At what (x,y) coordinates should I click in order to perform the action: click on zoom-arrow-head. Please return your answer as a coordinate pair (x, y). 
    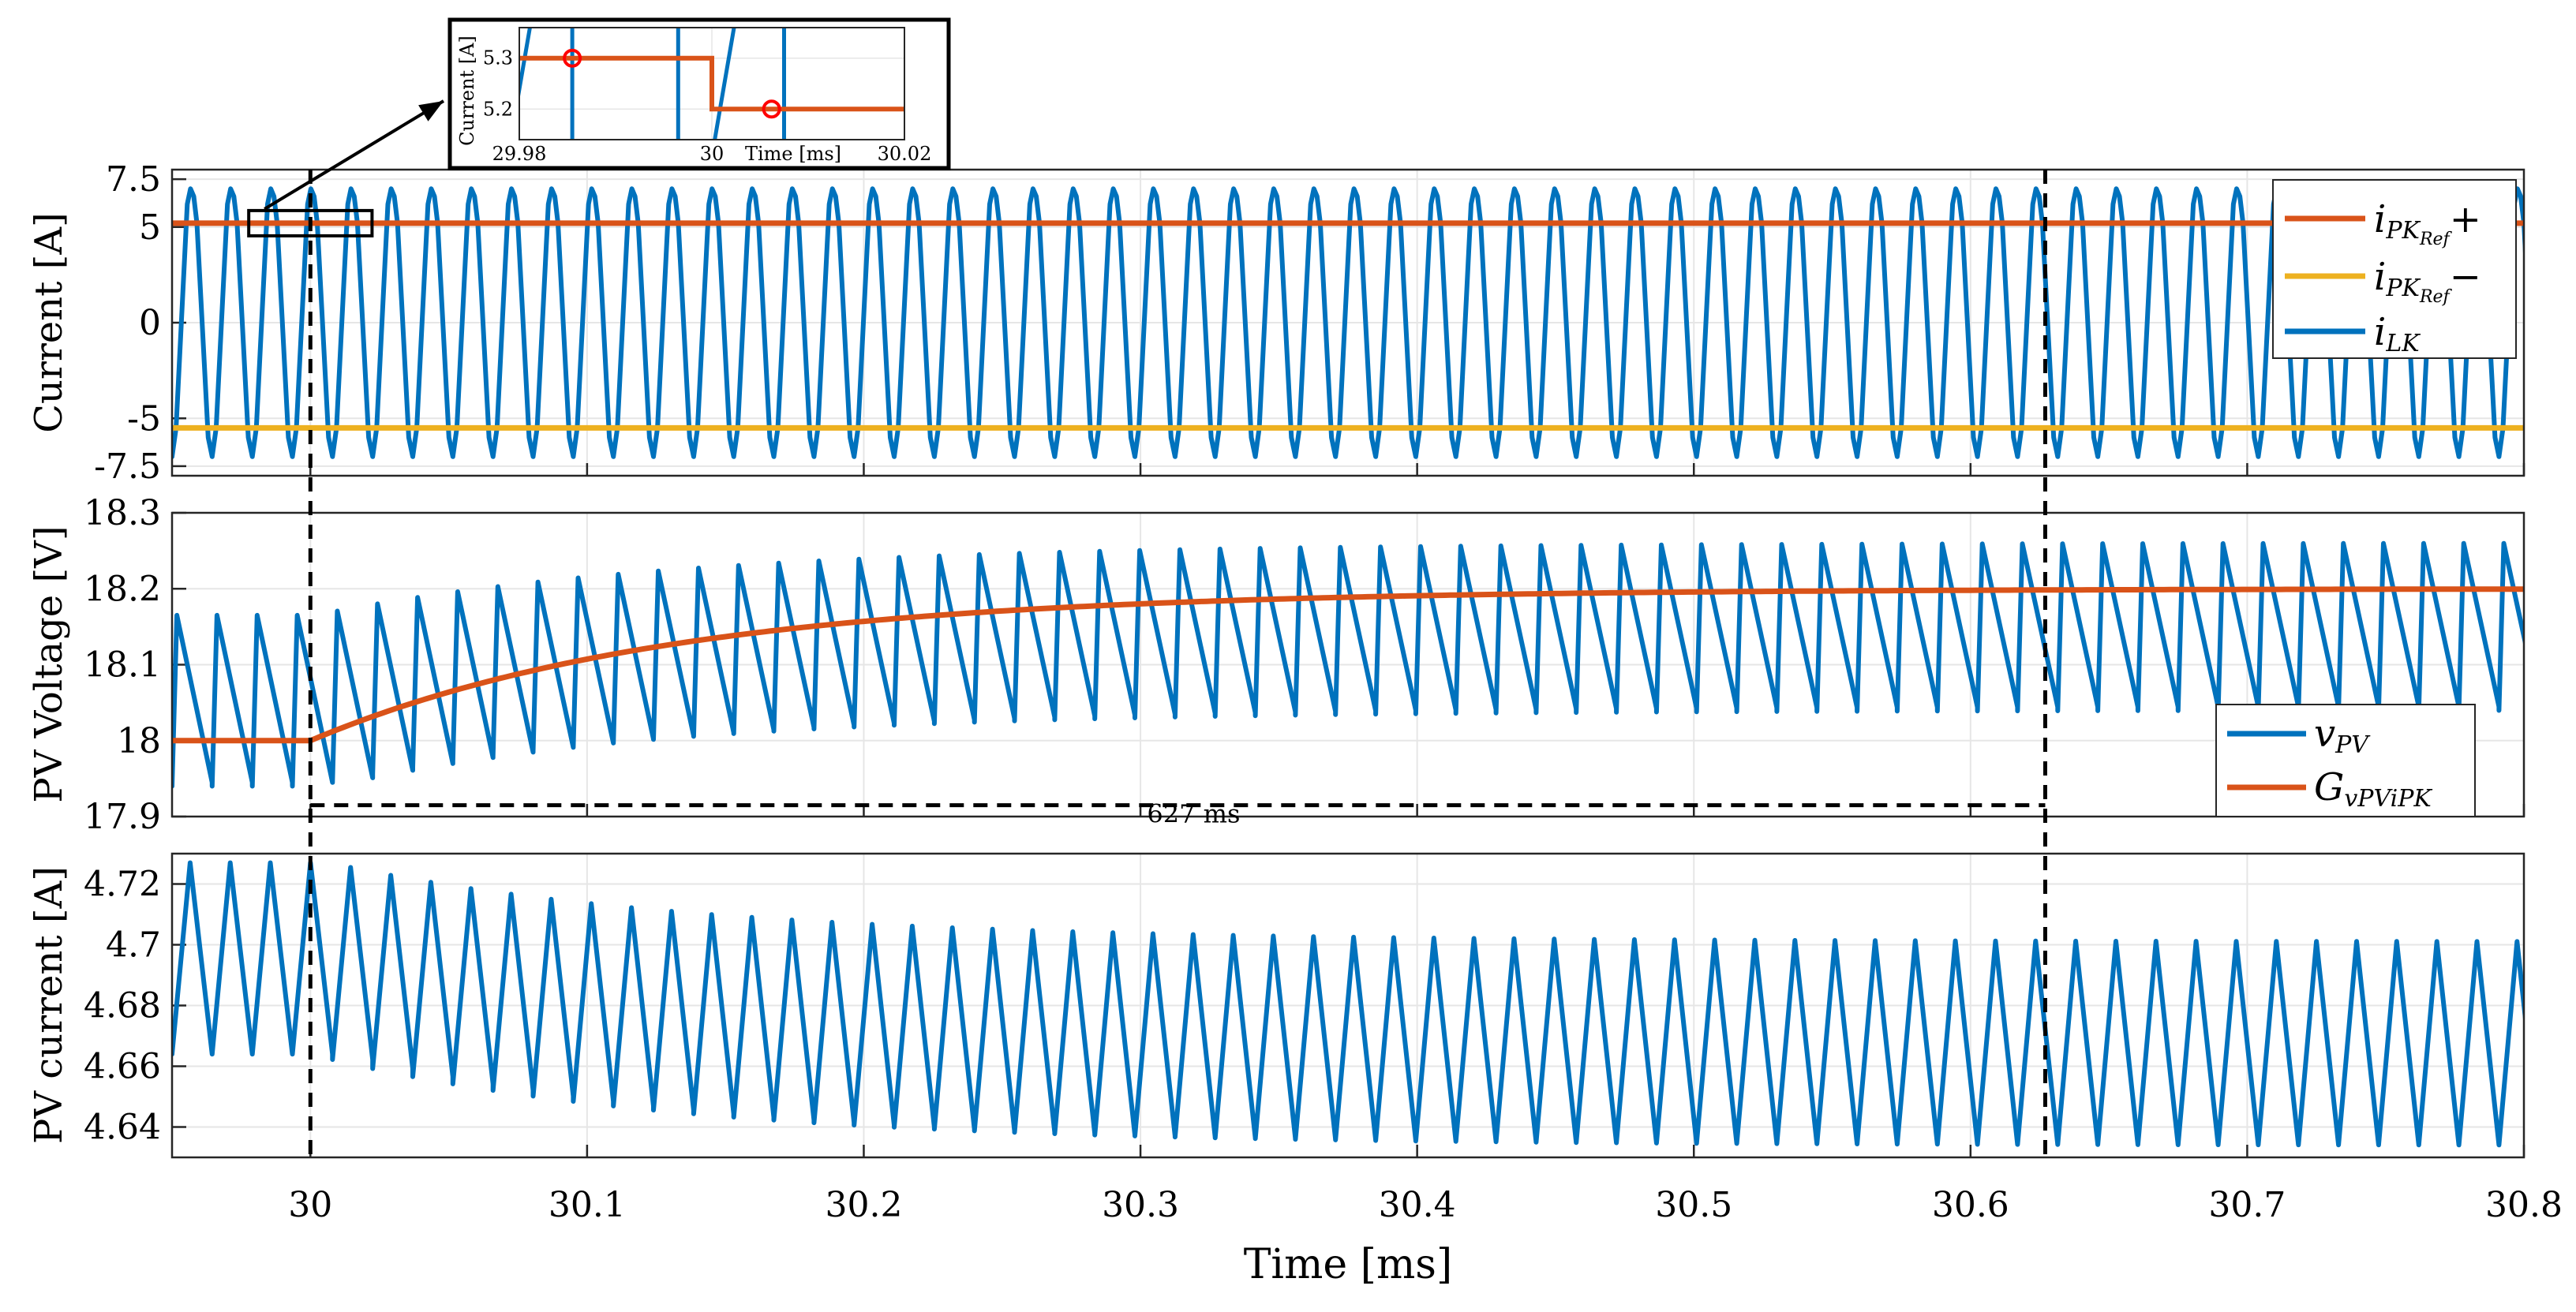
    Looking at the image, I should click on (431, 111).